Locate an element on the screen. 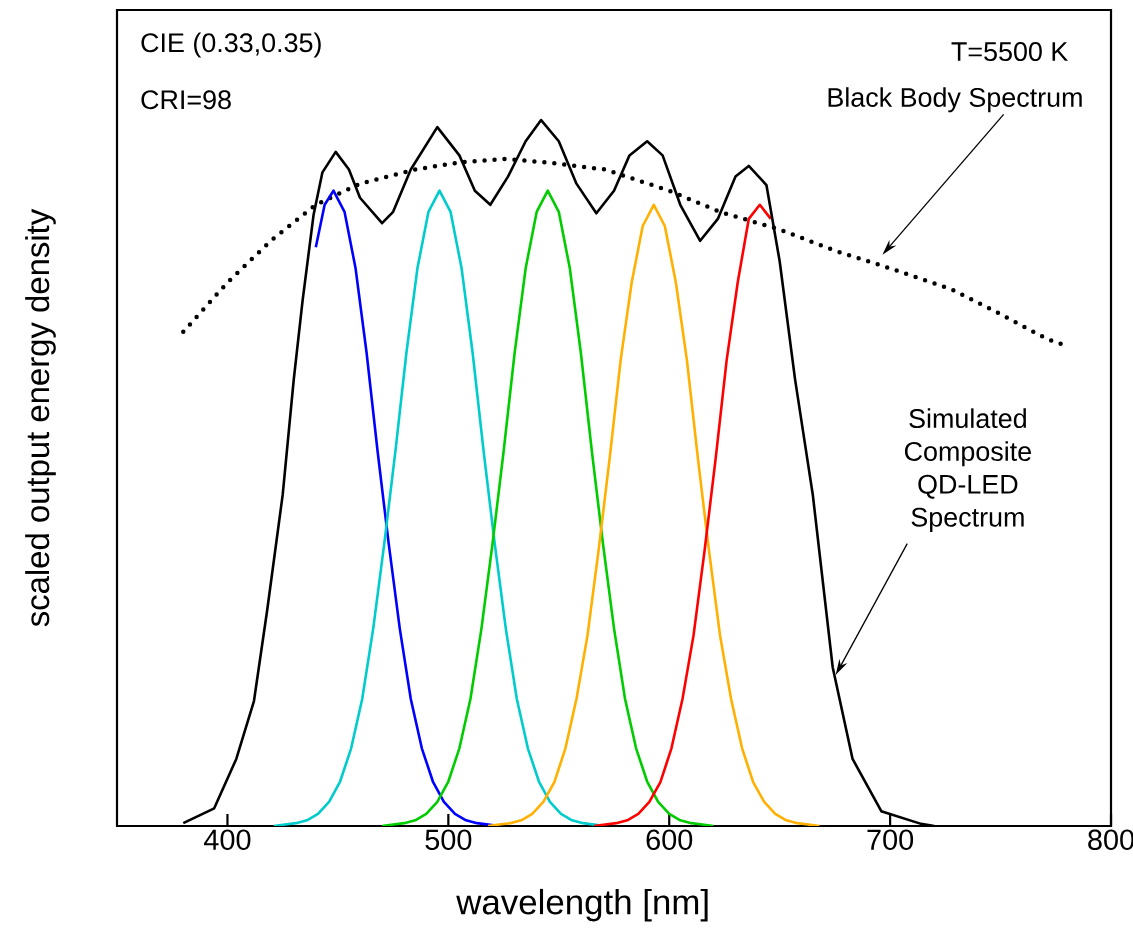 The height and width of the screenshot is (934, 1133). x-tick-label: 800 is located at coordinates (1110, 839).